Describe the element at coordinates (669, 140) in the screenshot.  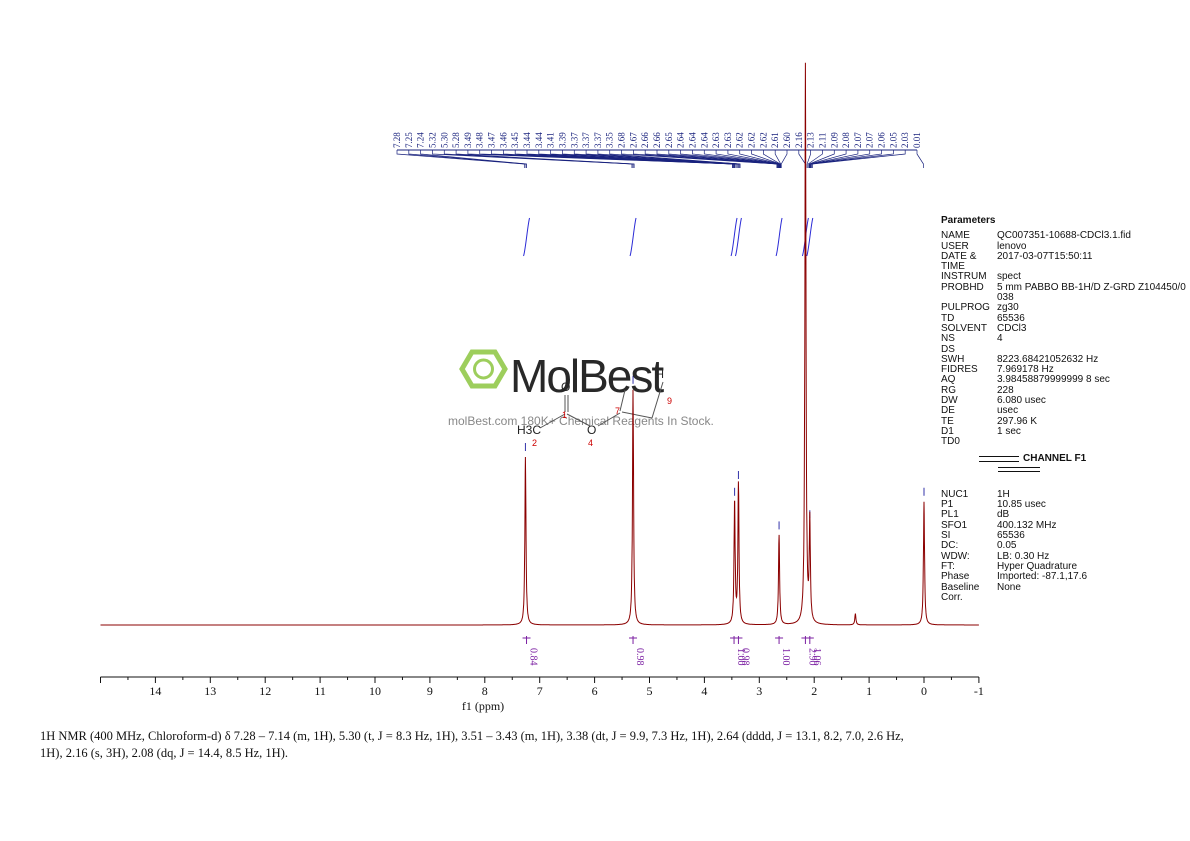
I see `peak-label: 2.65` at that location.